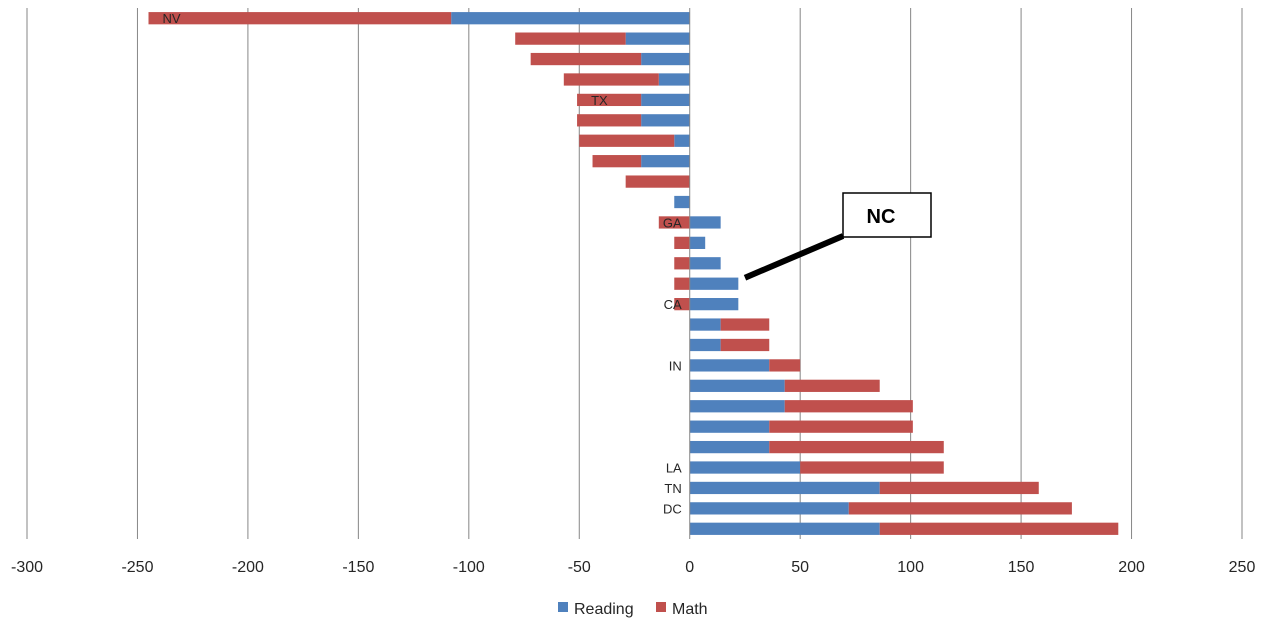 This screenshot has width=1269, height=619. Describe the element at coordinates (137, 567) in the screenshot. I see `x-tick-label: -250` at that location.